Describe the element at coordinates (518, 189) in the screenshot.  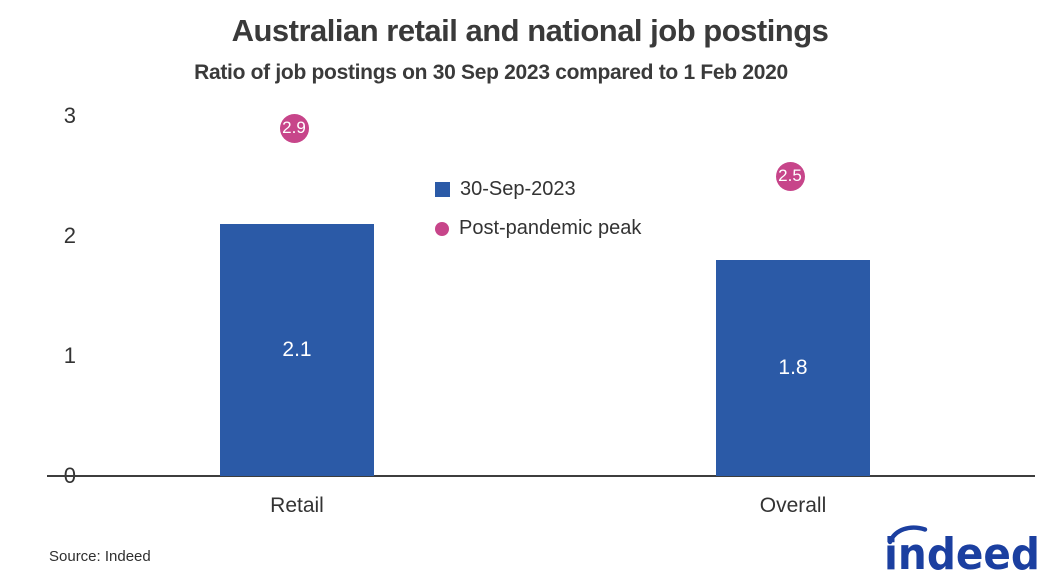
I see `legend-label: 30-Sep-2023` at that location.